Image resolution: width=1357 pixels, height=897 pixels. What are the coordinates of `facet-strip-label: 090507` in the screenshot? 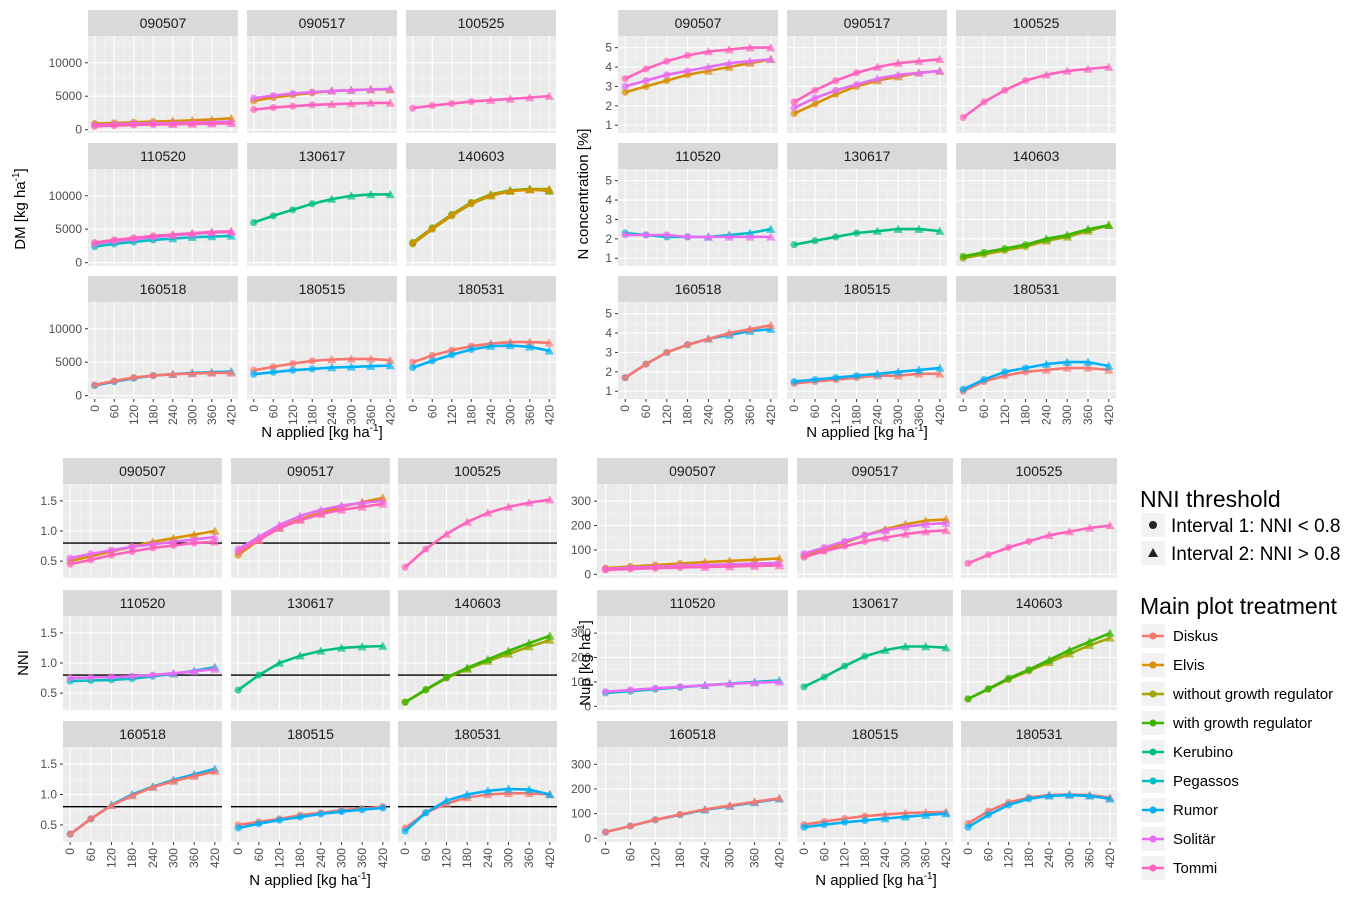 It's located at (698, 23).